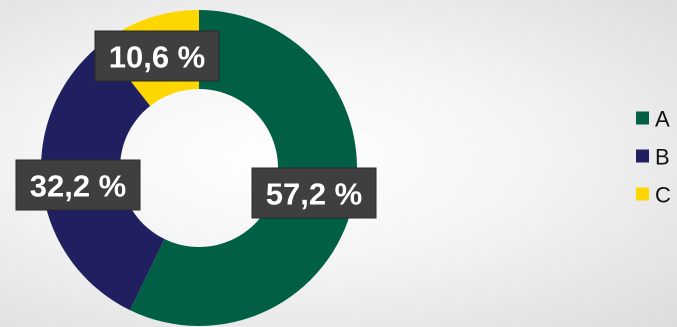  I want to click on legend-label: A, so click(662, 119).